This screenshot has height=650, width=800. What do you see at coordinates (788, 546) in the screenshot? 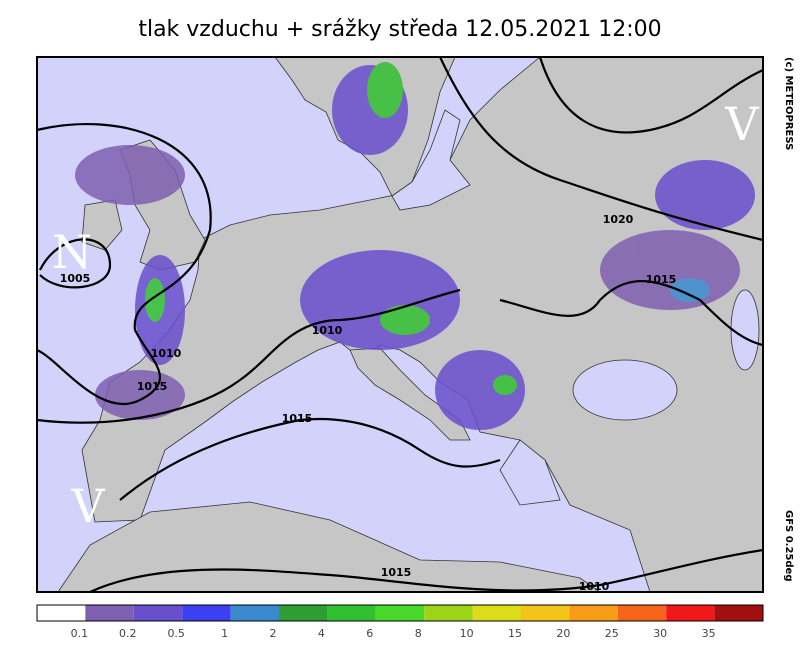
I see `model-label: GFS 0.25deg` at bounding box center [788, 546].